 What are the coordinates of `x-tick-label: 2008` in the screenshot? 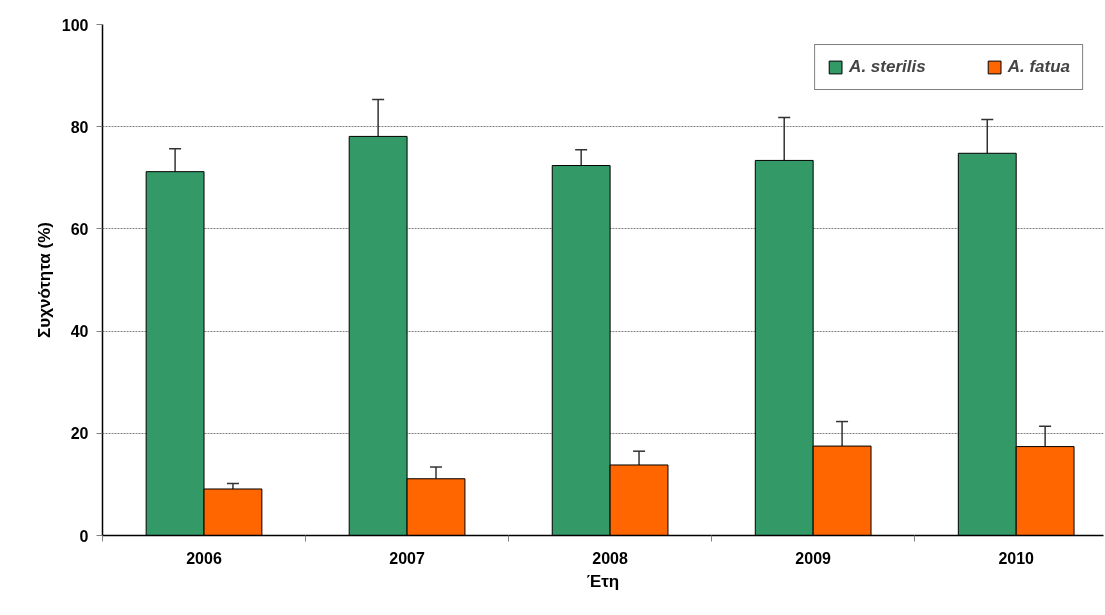 It's located at (610, 558).